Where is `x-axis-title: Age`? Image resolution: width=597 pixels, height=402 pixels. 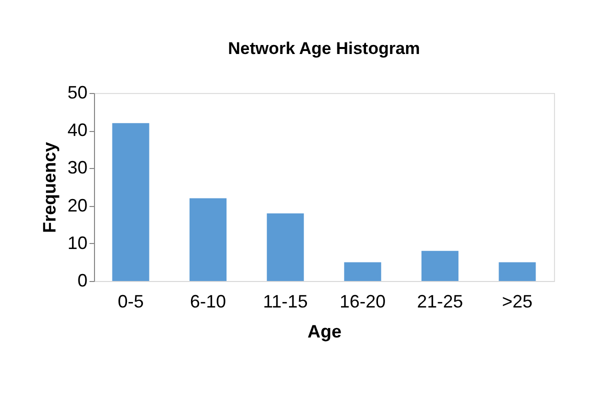
x-axis-title: Age is located at coordinates (324, 332).